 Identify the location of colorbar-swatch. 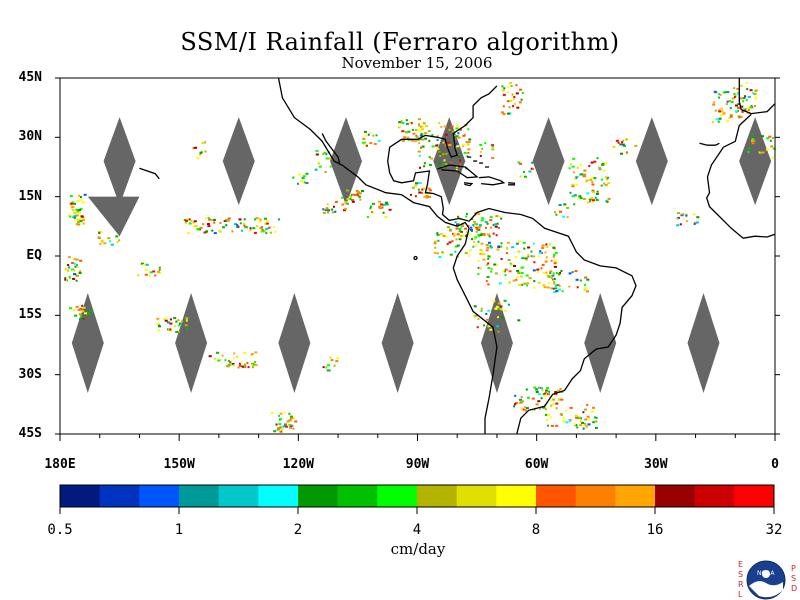
(80, 496).